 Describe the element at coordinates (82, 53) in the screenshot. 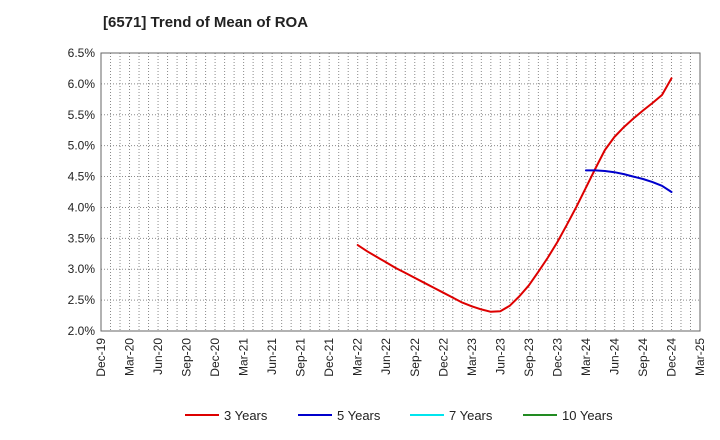

I see `y-tick-label: 6.5%` at that location.